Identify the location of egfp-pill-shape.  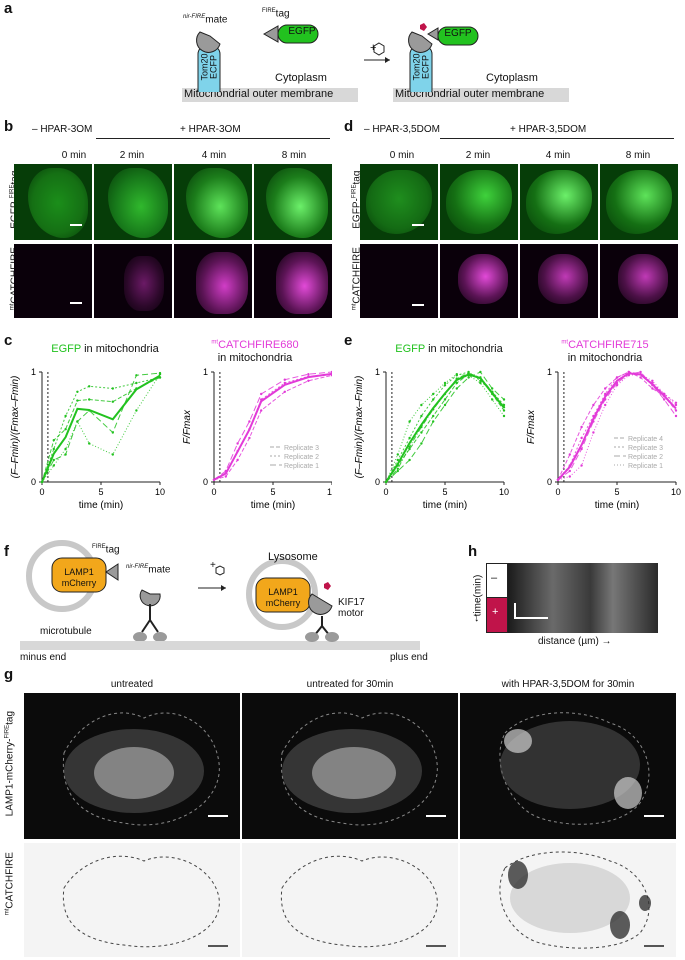
(298, 34).